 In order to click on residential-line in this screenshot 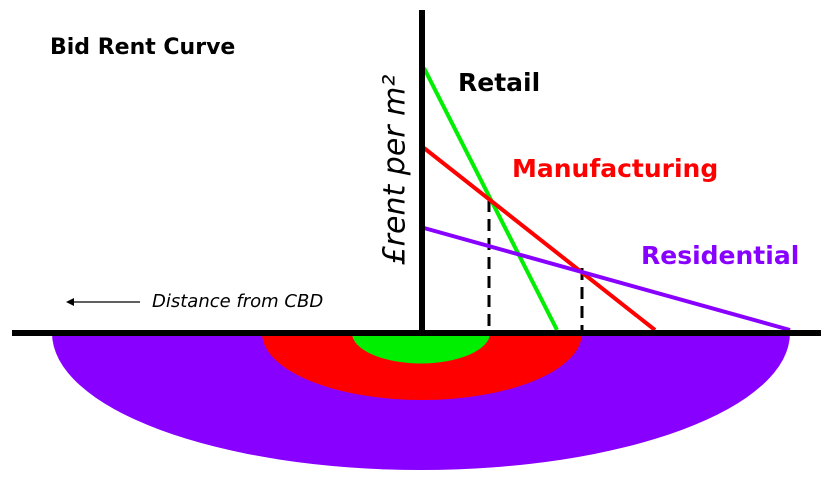, I will do `click(607, 279)`.